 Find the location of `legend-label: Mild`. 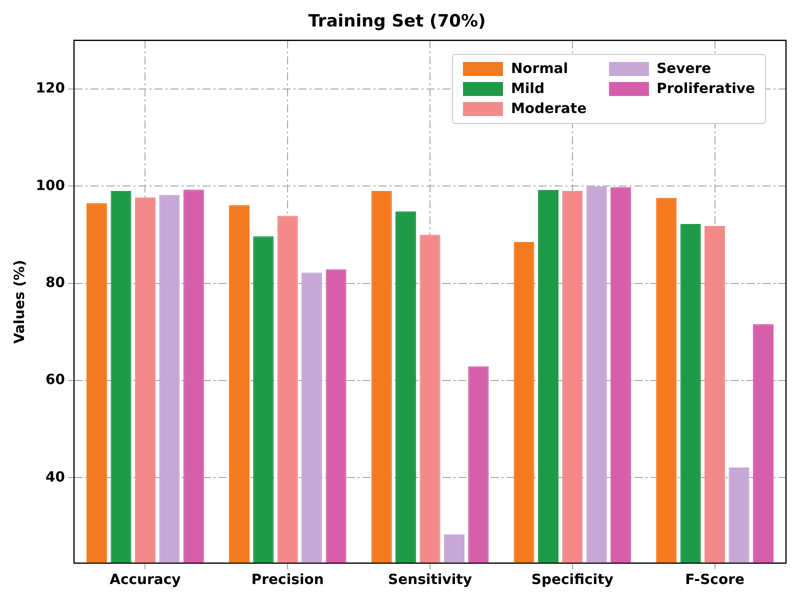

legend-label: Mild is located at coordinates (527, 89).